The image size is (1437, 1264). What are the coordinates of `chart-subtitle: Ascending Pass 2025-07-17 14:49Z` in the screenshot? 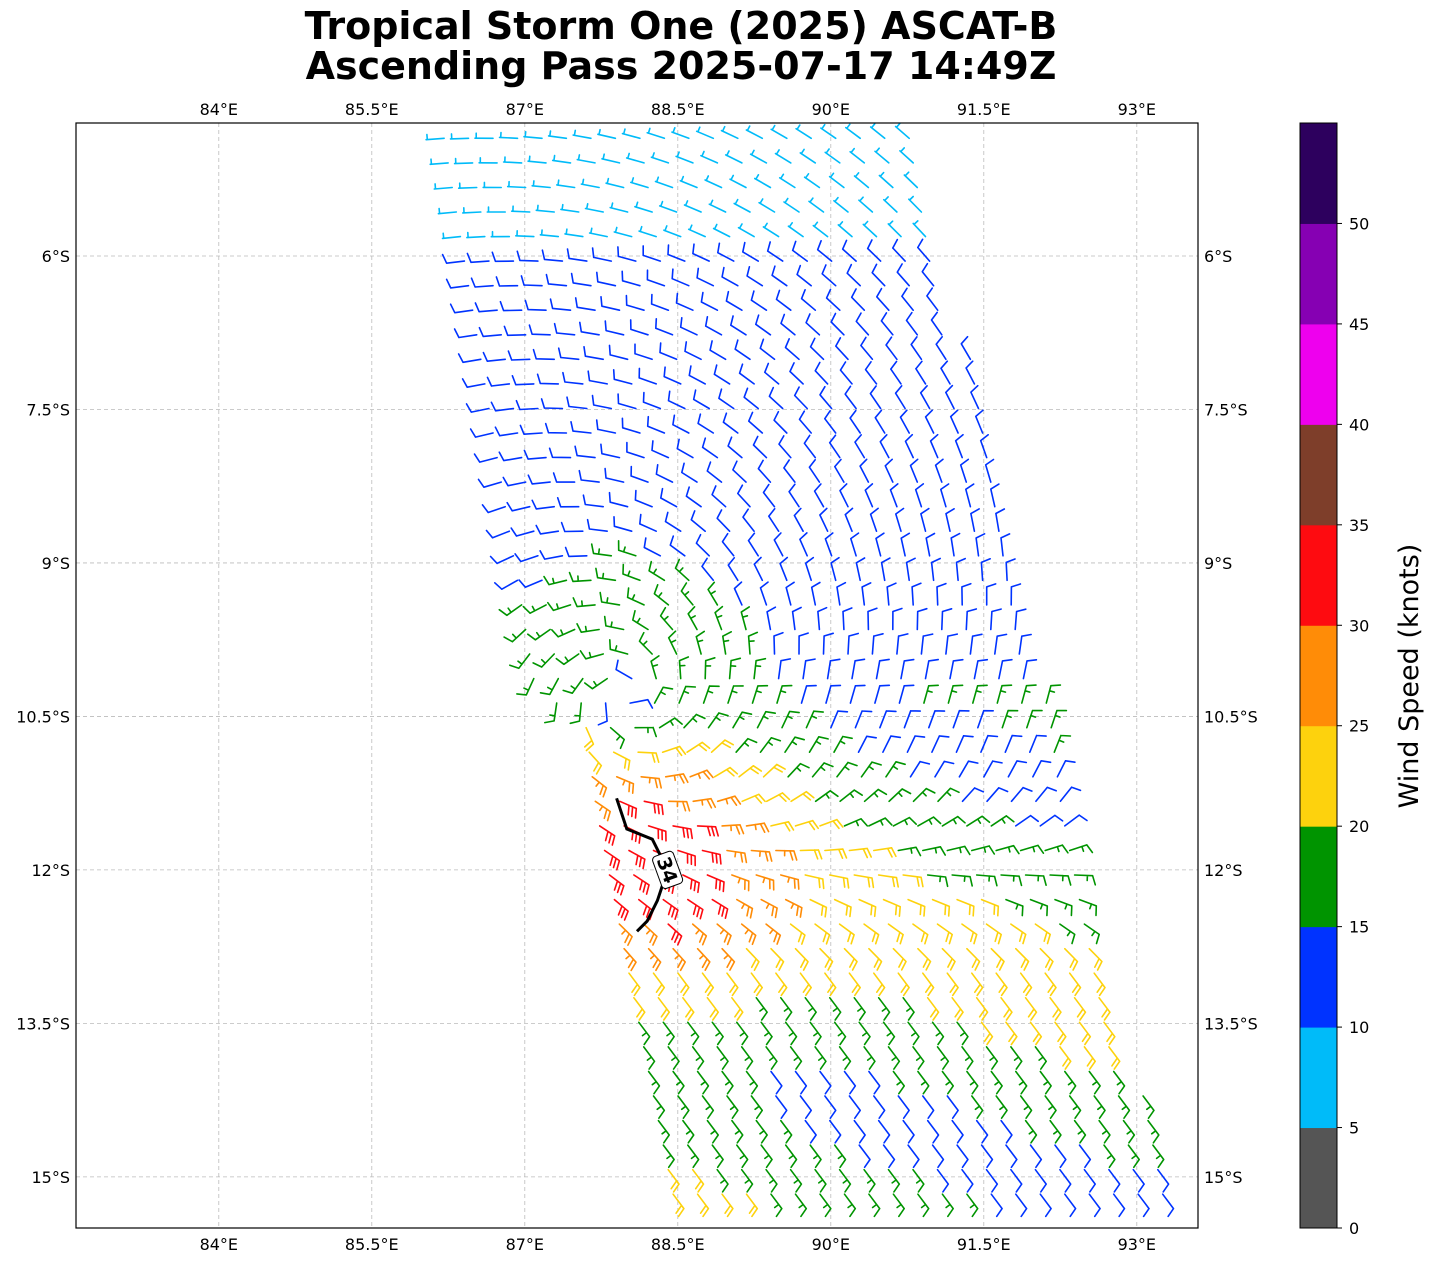 It's located at (681, 66).